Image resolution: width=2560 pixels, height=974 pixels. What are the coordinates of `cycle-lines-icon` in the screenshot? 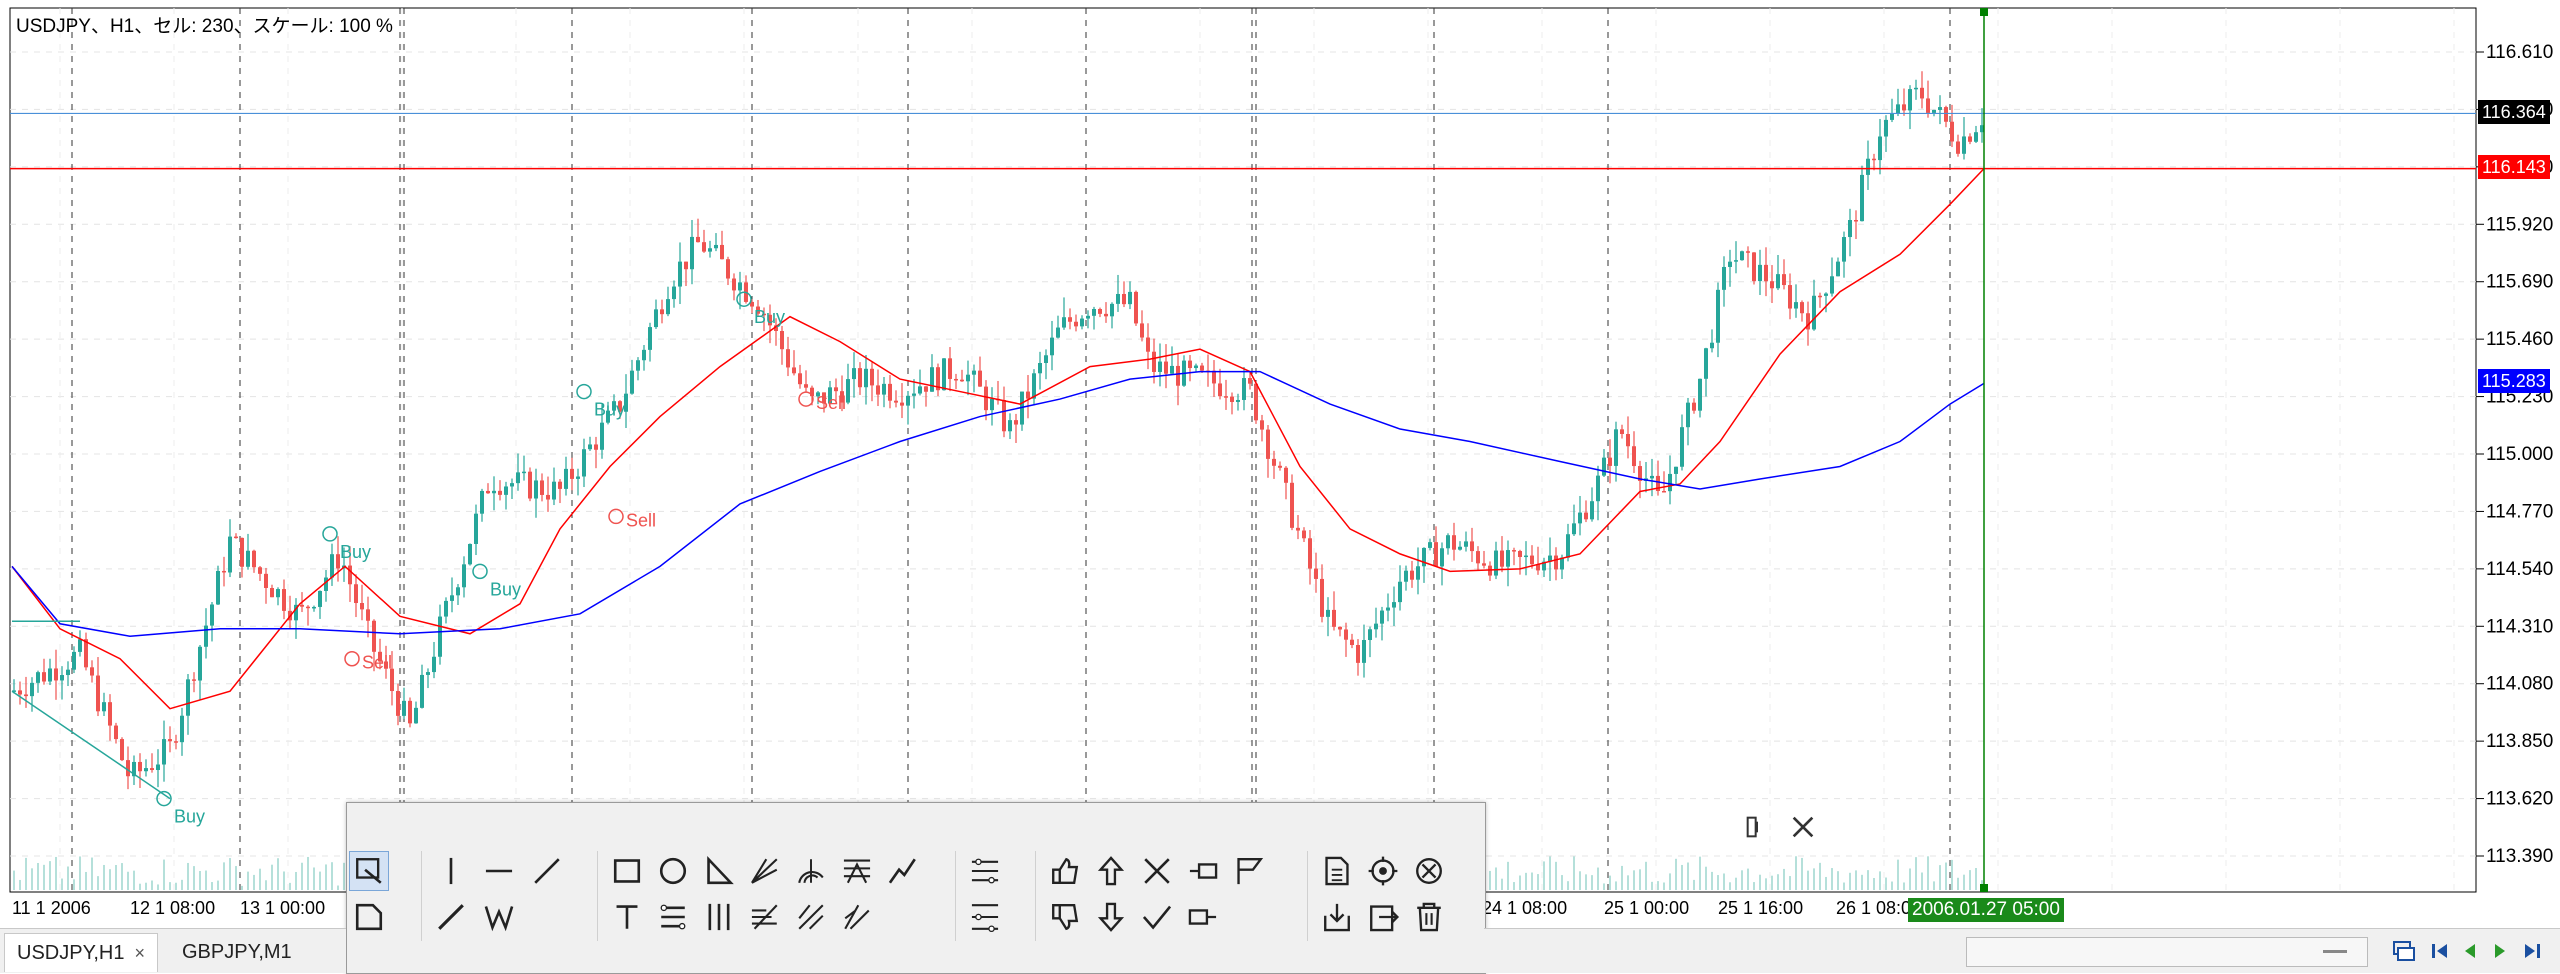 It's located at (719, 917).